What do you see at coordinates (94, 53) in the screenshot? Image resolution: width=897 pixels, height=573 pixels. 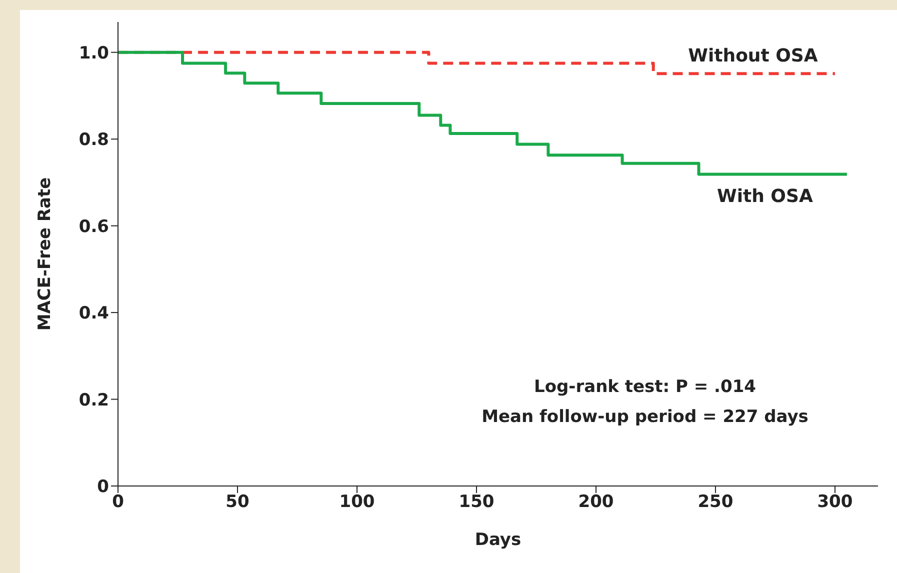 I see `y-tick-label: 1.0` at bounding box center [94, 53].